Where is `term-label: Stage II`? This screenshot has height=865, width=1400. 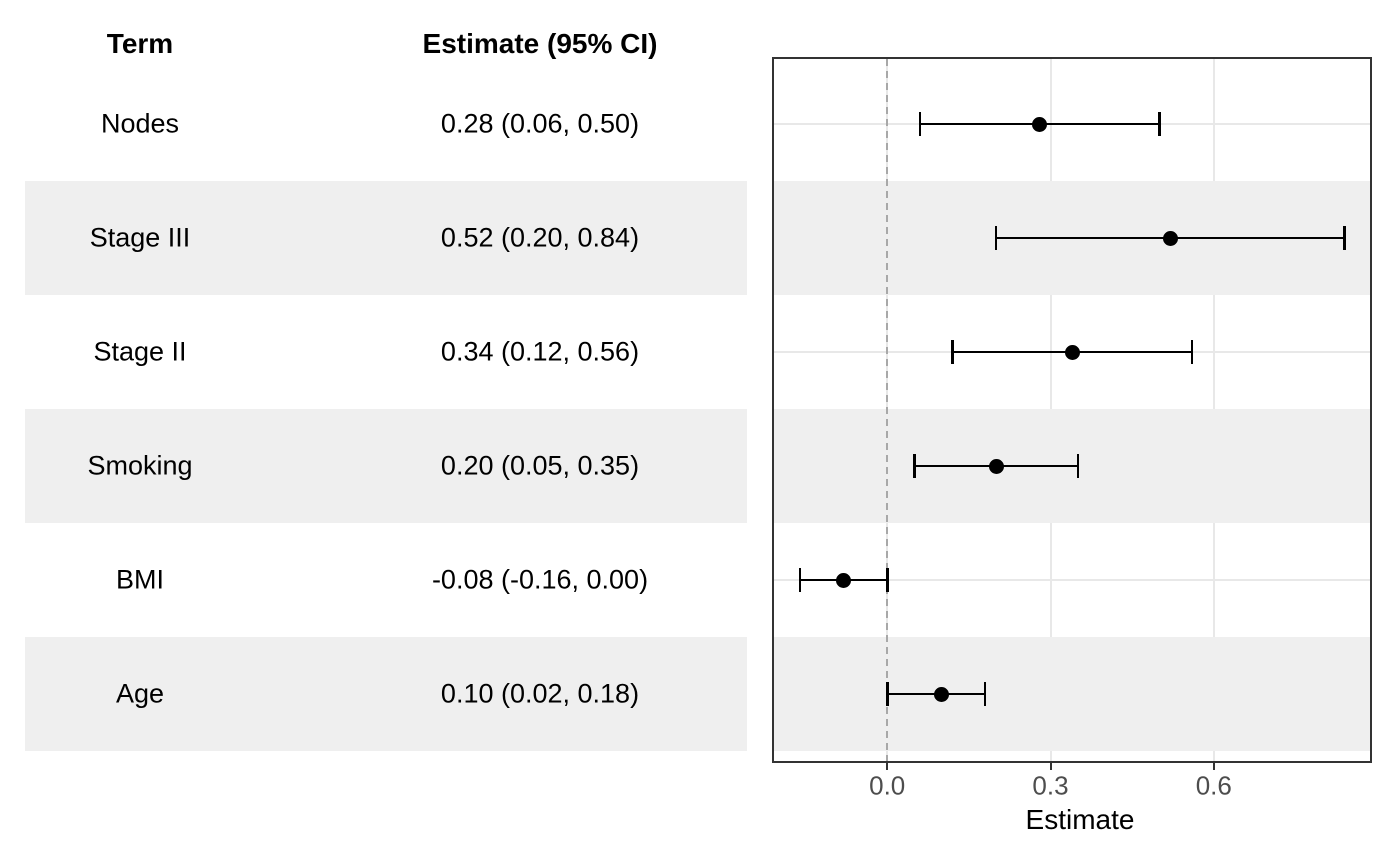 term-label: Stage II is located at coordinates (140, 351).